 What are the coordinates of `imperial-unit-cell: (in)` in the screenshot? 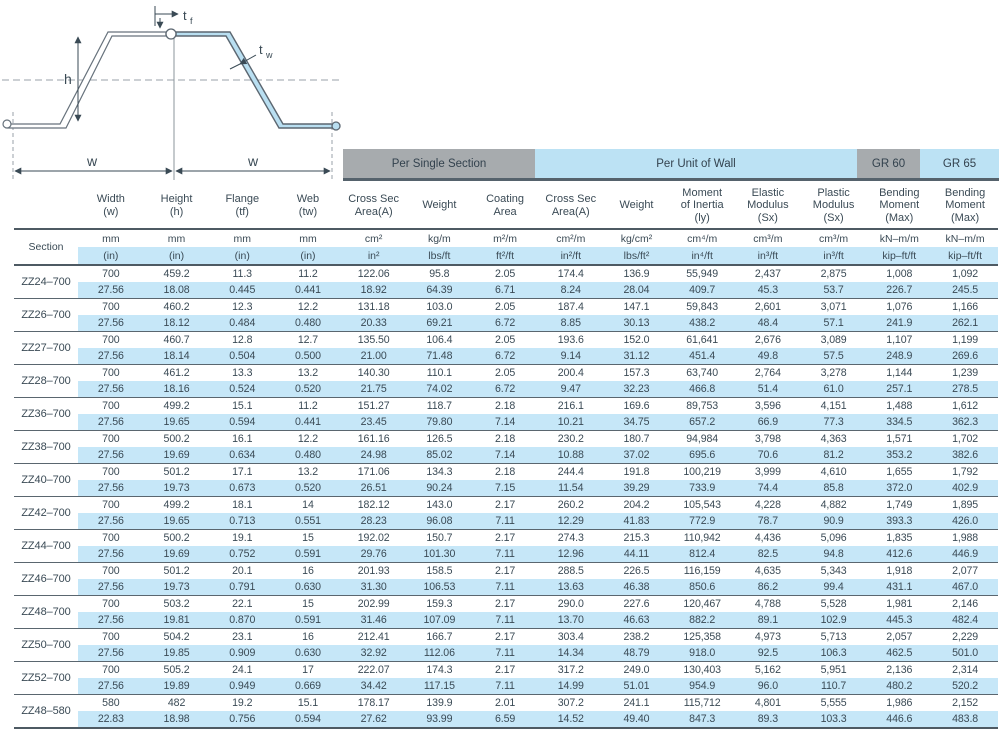 It's located at (308, 256).